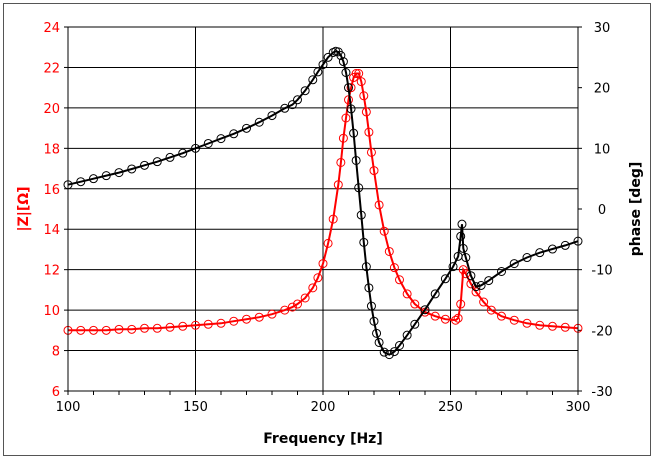 The height and width of the screenshot is (461, 656). I want to click on x-tick-label: 300, so click(578, 407).